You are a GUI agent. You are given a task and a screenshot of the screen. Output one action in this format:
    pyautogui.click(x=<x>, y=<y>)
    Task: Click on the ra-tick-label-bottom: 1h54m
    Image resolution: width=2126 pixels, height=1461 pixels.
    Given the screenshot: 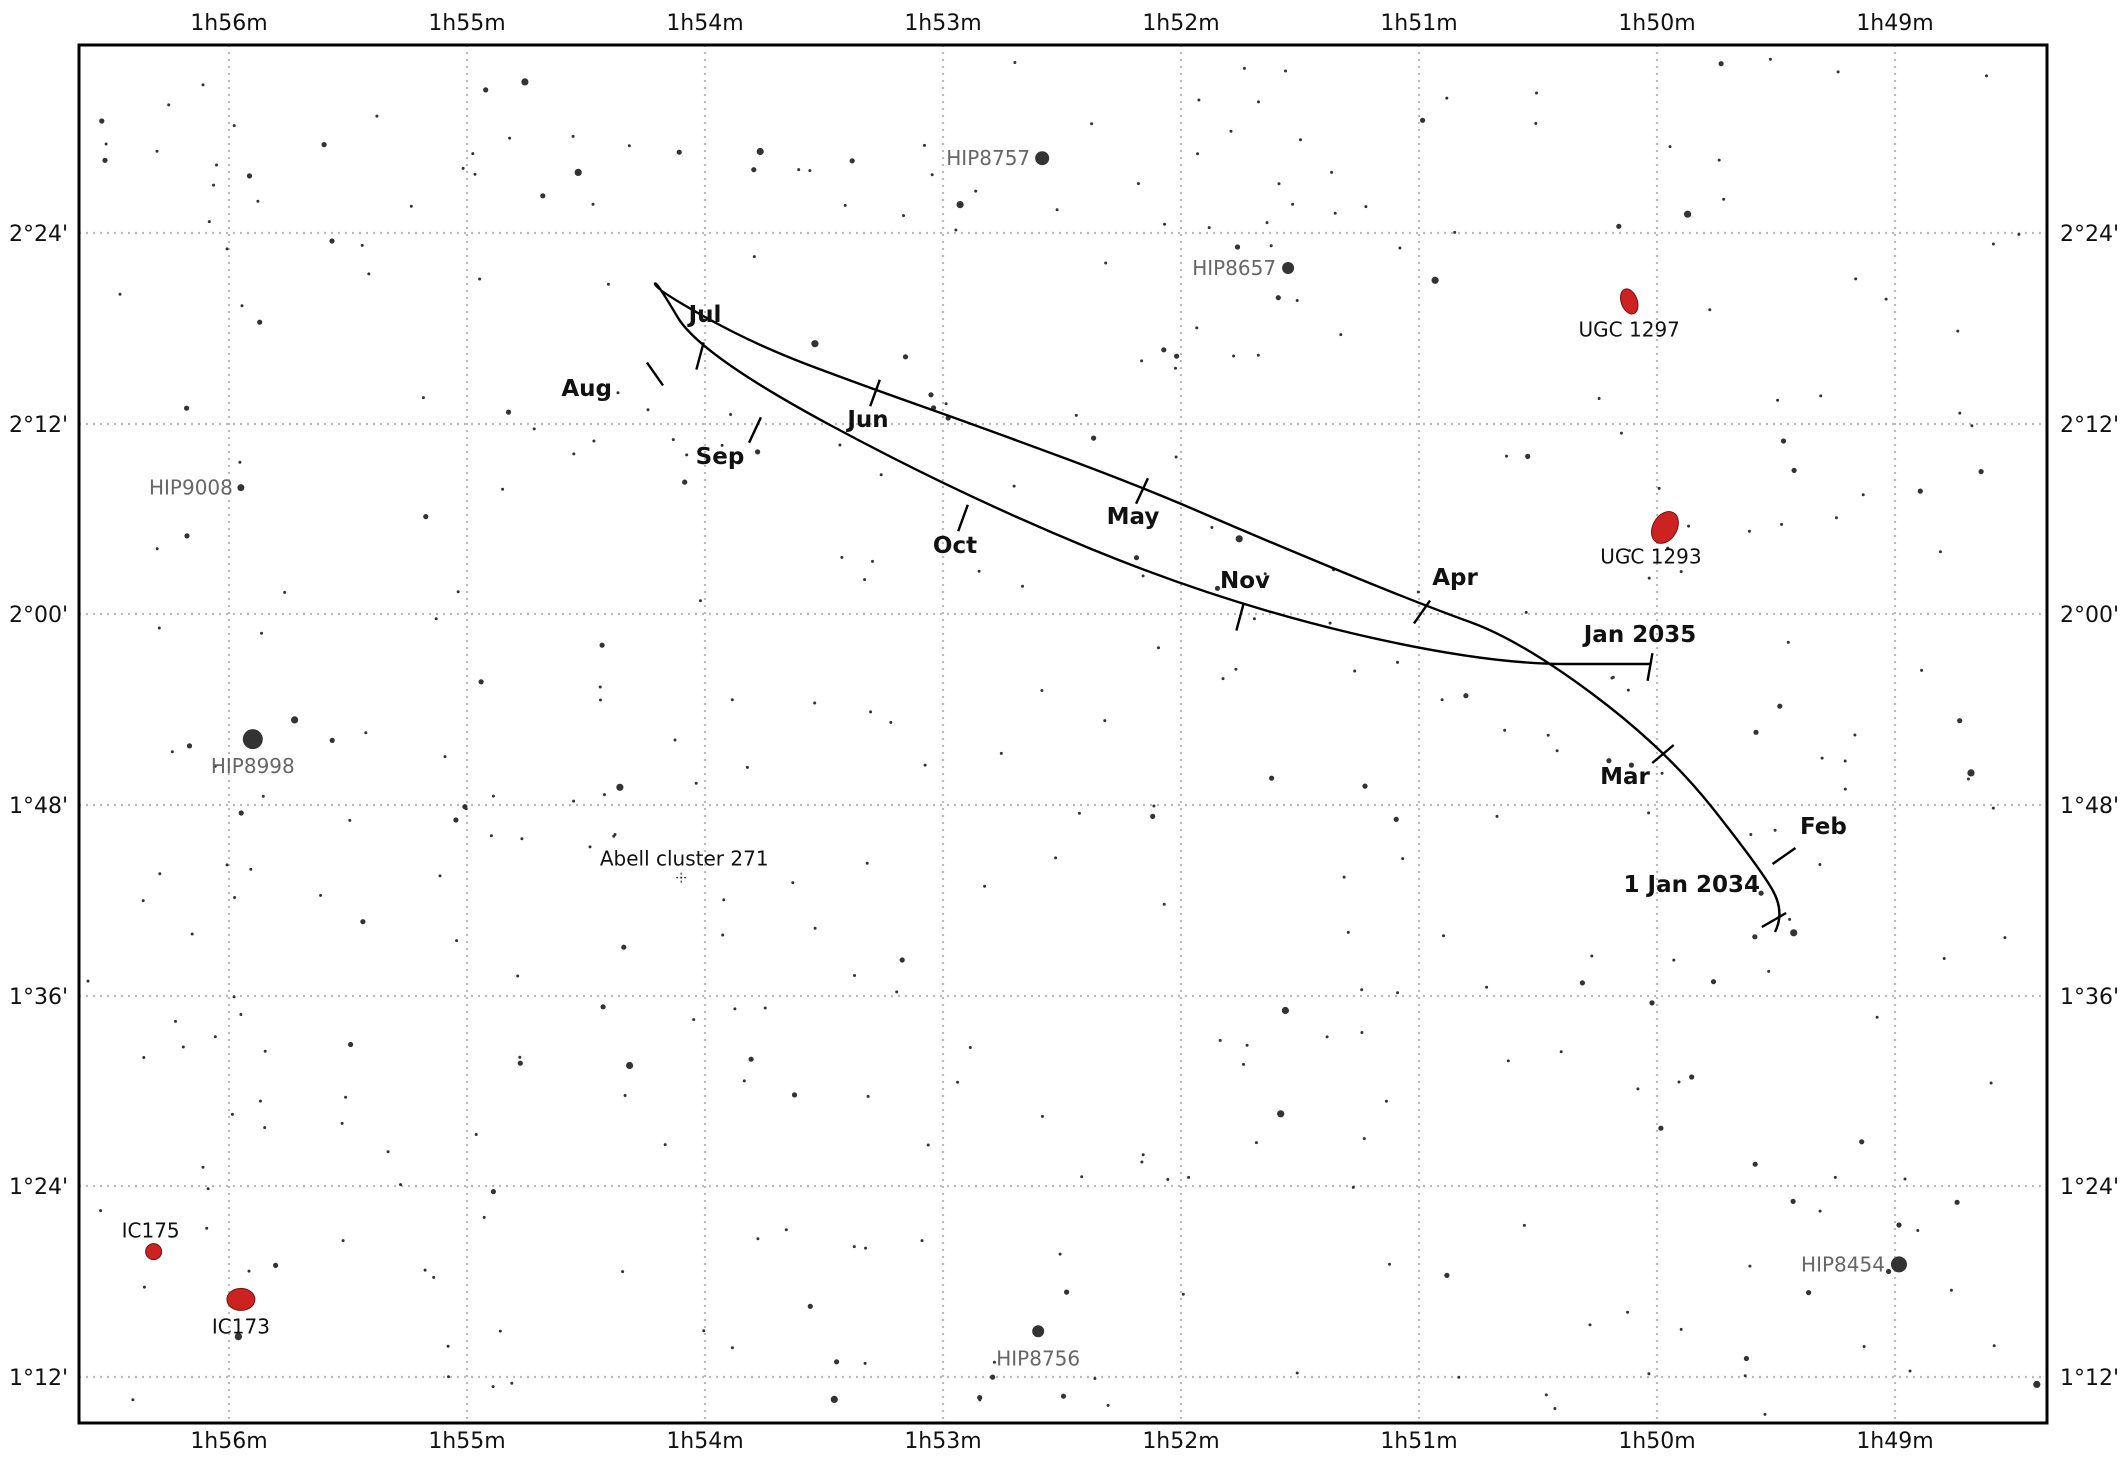 What is the action you would take?
    pyautogui.click(x=704, y=1441)
    